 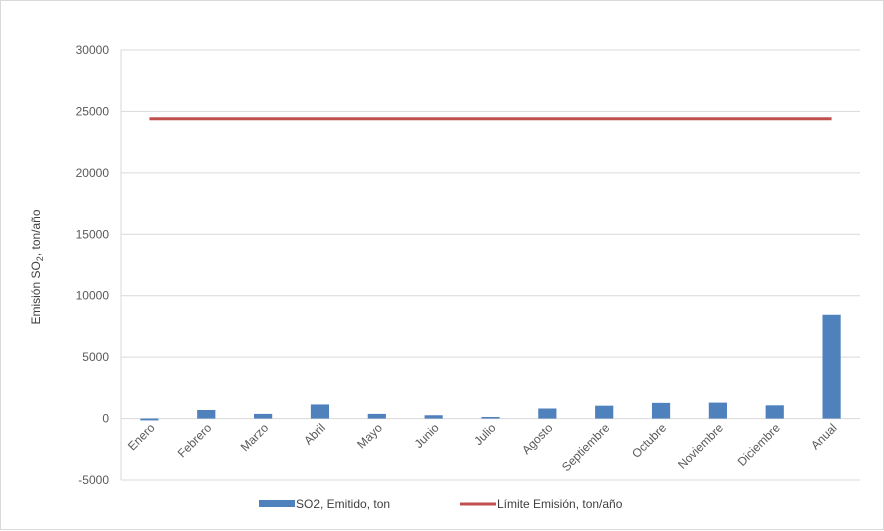 What do you see at coordinates (93, 234) in the screenshot?
I see `y-tick-label: 15000` at bounding box center [93, 234].